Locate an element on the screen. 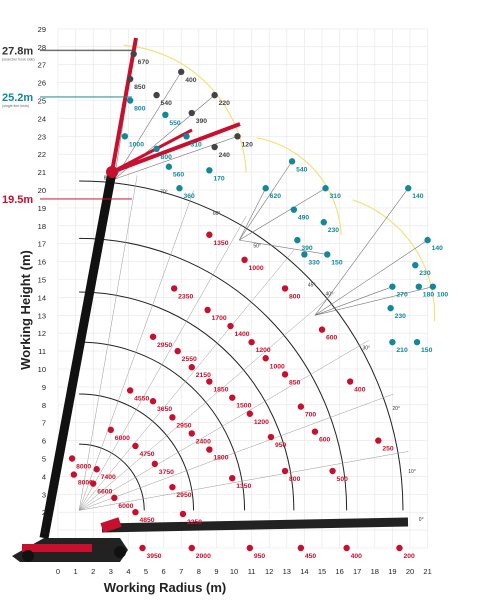  jib-single-capacity-label: 330 is located at coordinates (314, 262).